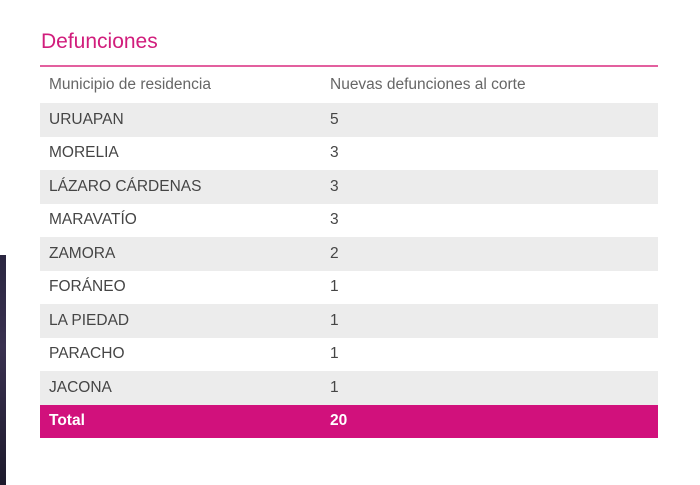 This screenshot has height=485, width=700. Describe the element at coordinates (349, 154) in the screenshot. I see `table-row: MORELIA 3` at that location.